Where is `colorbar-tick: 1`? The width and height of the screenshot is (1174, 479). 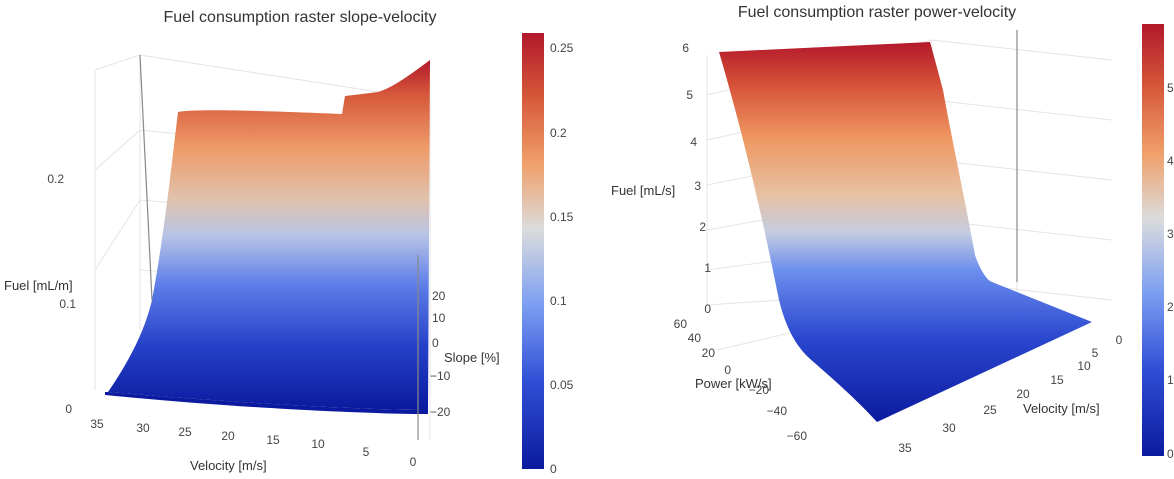
colorbar-tick: 1 is located at coordinates (1170, 380).